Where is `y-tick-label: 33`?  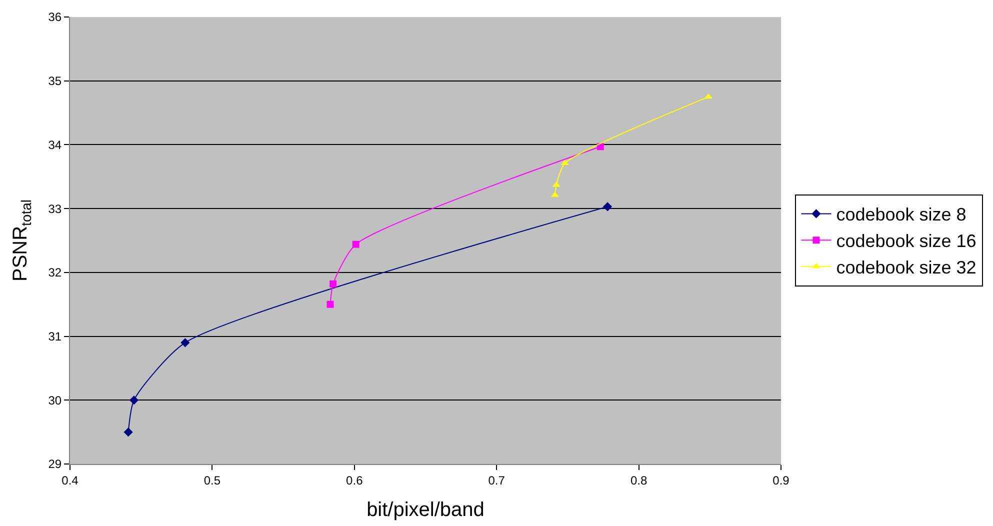 y-tick-label: 33 is located at coordinates (55, 209).